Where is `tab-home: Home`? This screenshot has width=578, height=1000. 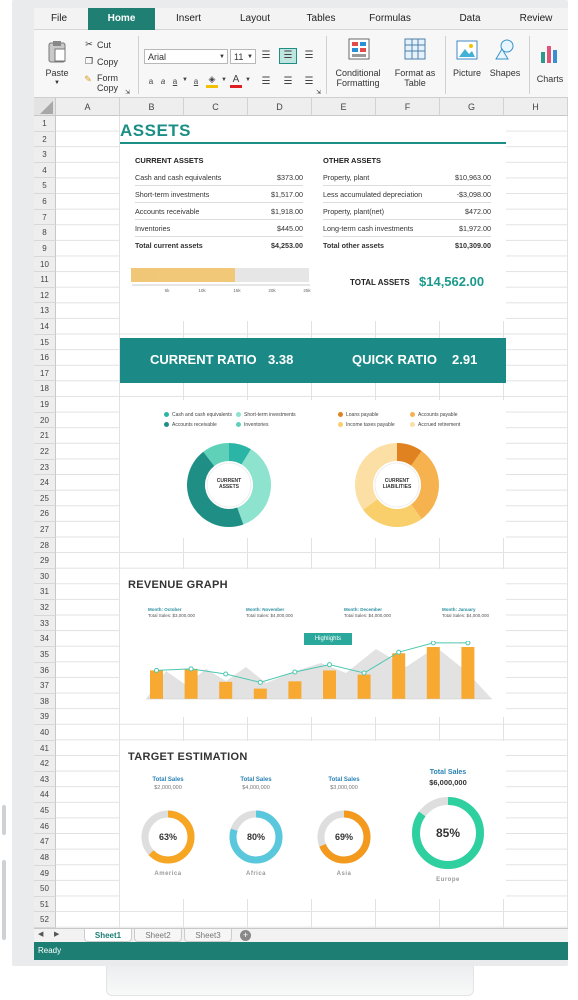 tab-home: Home is located at coordinates (121, 19).